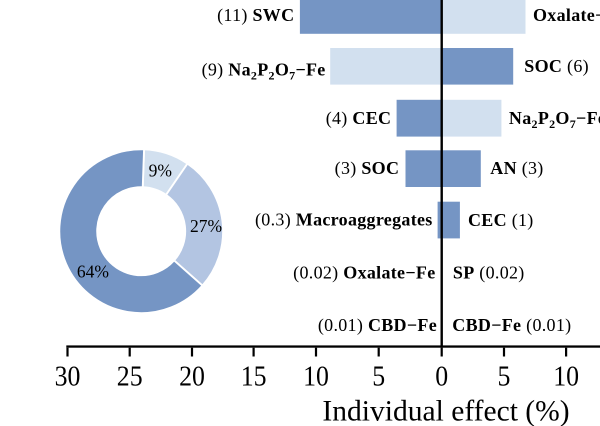 Image resolution: width=600 pixels, height=426 pixels. Describe the element at coordinates (192, 376) in the screenshot. I see `svg-text: 20` at that location.